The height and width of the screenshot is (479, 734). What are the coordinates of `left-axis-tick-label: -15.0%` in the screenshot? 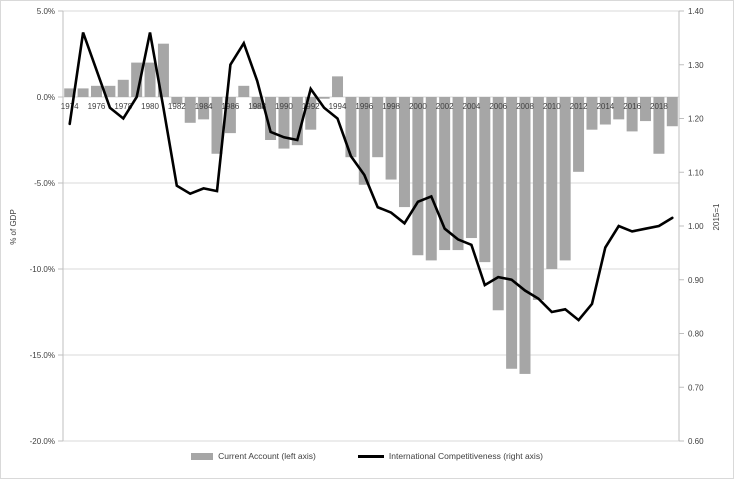 It's located at (42, 355).